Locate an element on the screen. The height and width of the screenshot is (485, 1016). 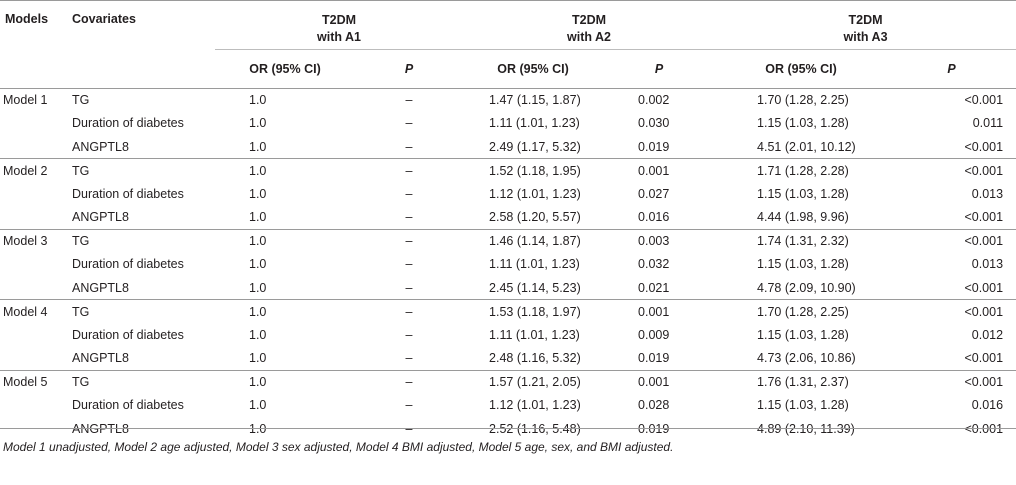
header-a2-or: OR (95% CI) is located at coordinates (533, 68).